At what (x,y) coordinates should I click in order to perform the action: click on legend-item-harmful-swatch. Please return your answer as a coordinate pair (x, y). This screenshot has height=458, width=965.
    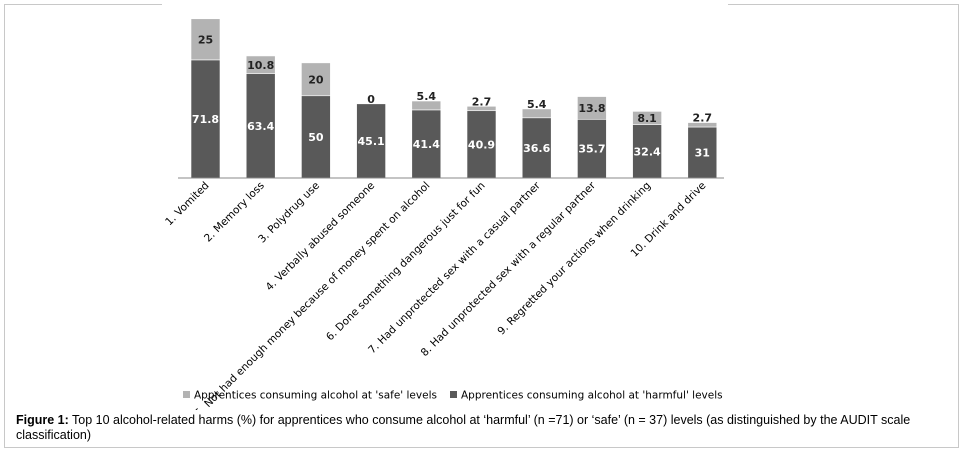
    Looking at the image, I should click on (453, 394).